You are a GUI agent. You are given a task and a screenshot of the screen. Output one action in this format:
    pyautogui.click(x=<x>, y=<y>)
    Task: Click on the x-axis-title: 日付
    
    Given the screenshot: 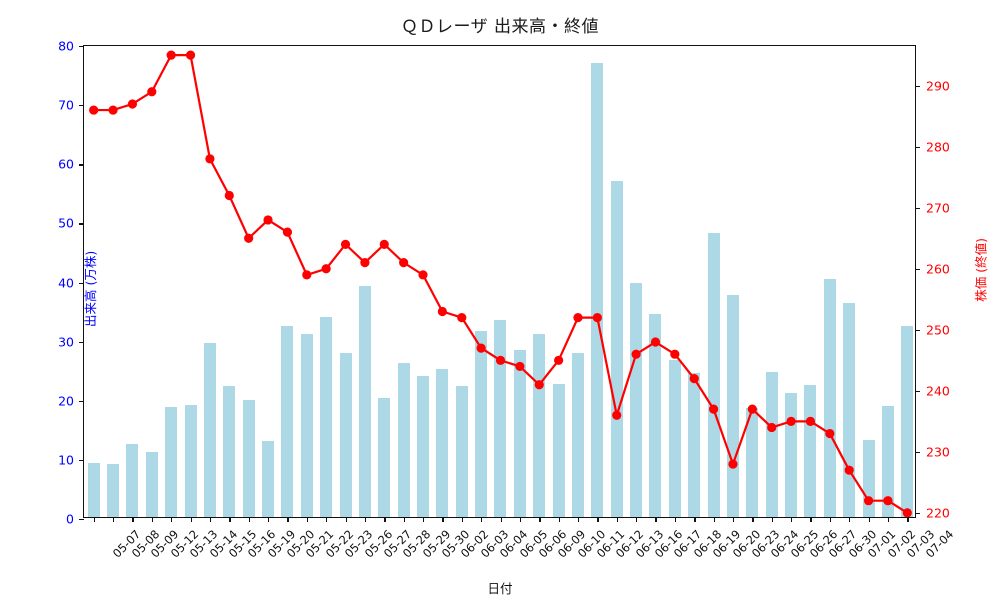 What is the action you would take?
    pyautogui.click(x=500, y=588)
    